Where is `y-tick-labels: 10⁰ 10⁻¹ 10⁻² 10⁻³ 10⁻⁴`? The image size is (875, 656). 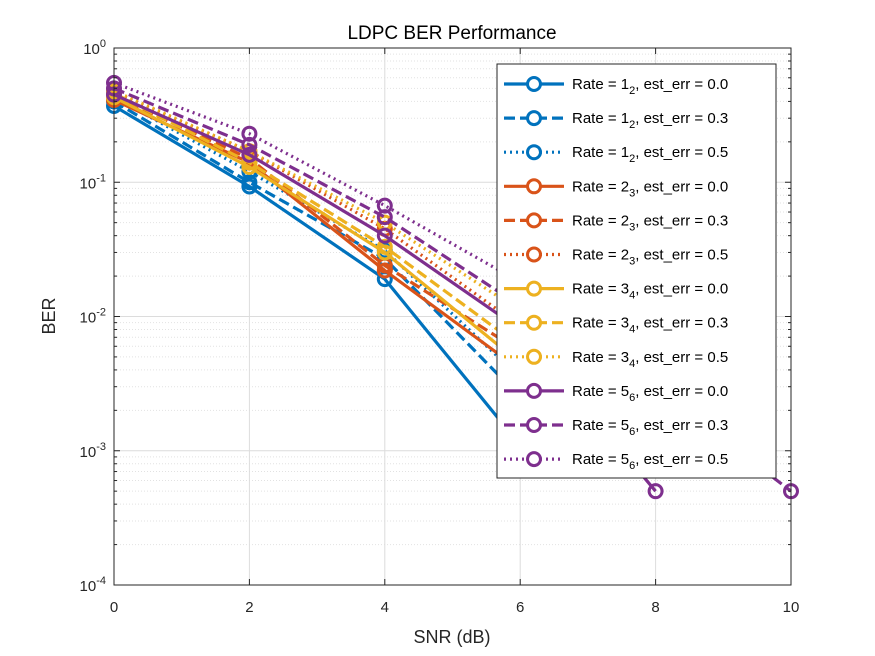 y-tick-labels: 10⁰ 10⁻¹ 10⁻² 10⁻³ 10⁻⁴ is located at coordinates (93, 316).